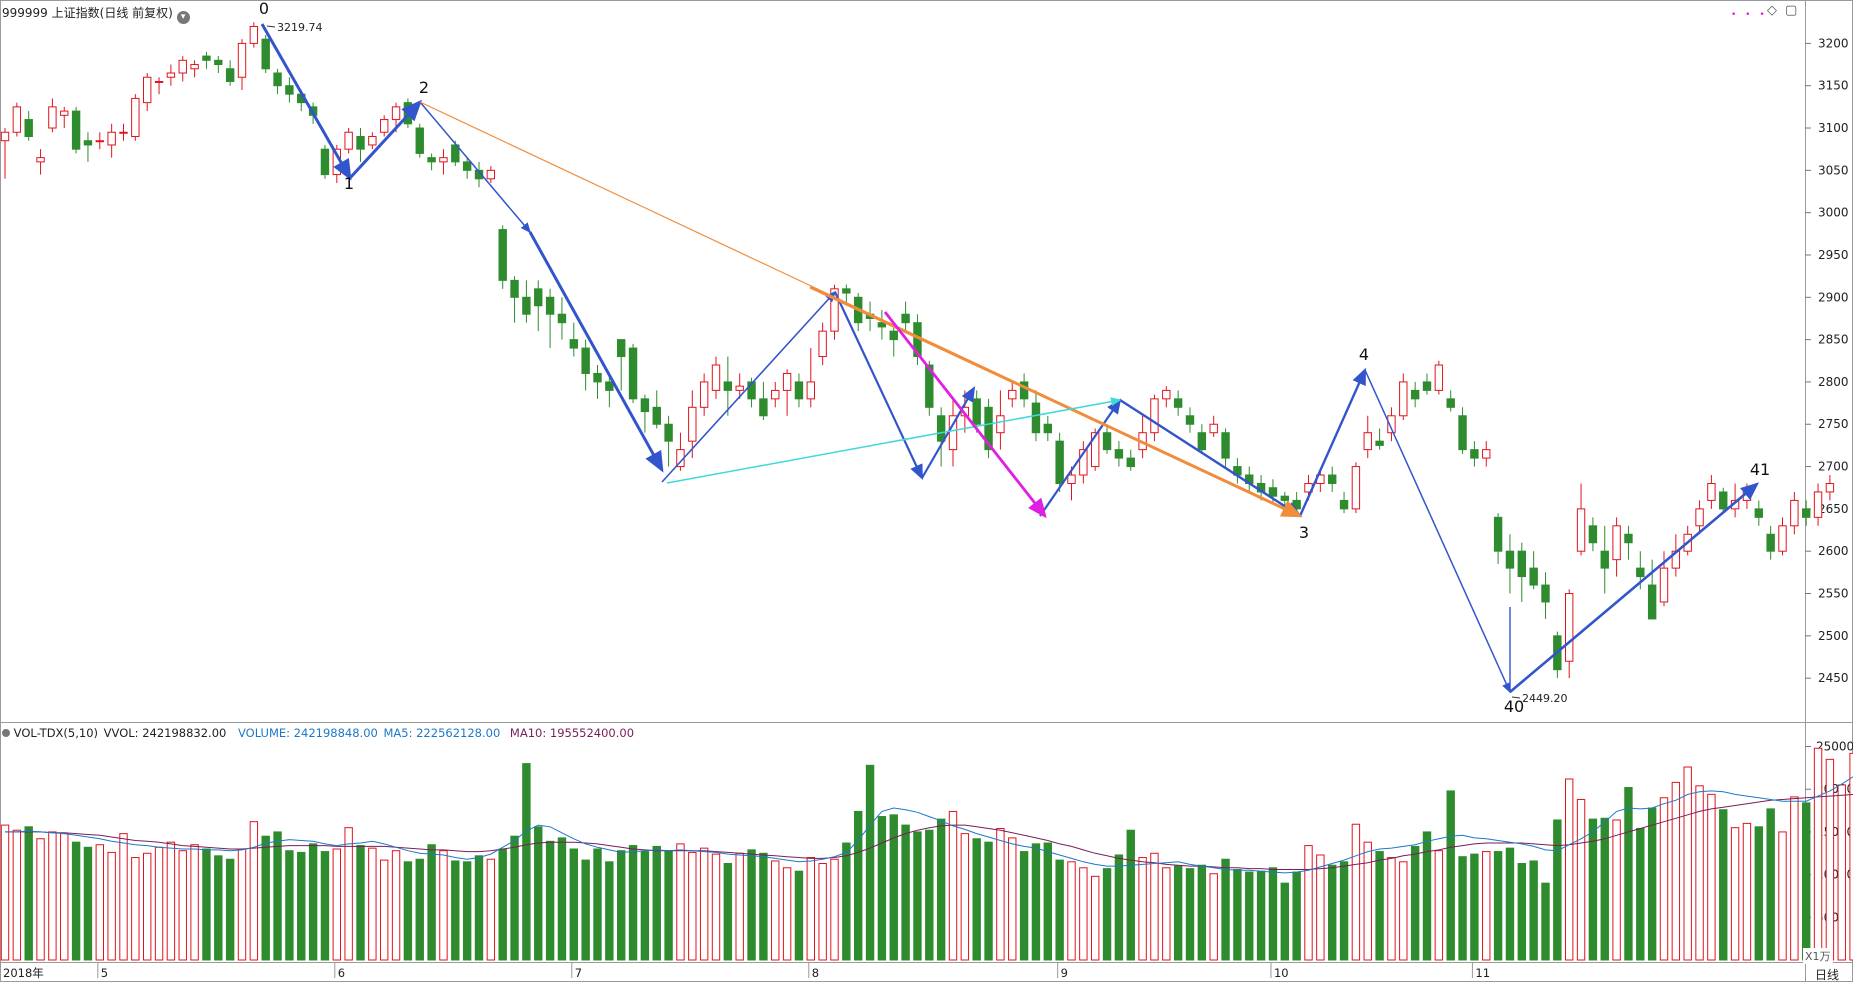 Image resolution: width=1853 pixels, height=983 pixels. What do you see at coordinates (341, 973) in the screenshot?
I see `date-tick-label: 6` at bounding box center [341, 973].